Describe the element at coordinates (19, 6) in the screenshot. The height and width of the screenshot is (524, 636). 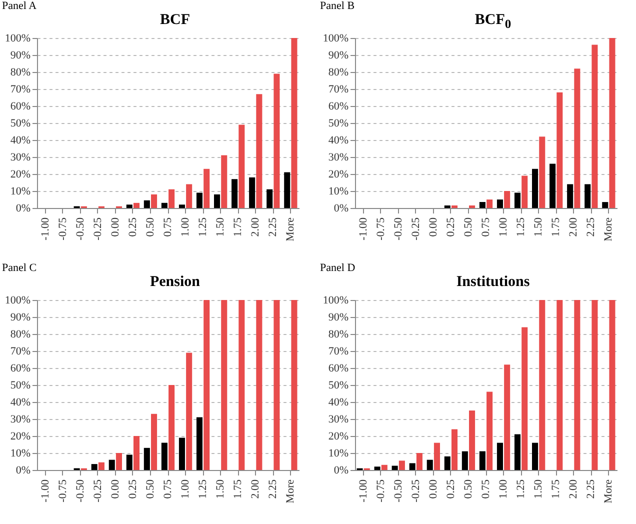
I see `text: Panel A` at that location.